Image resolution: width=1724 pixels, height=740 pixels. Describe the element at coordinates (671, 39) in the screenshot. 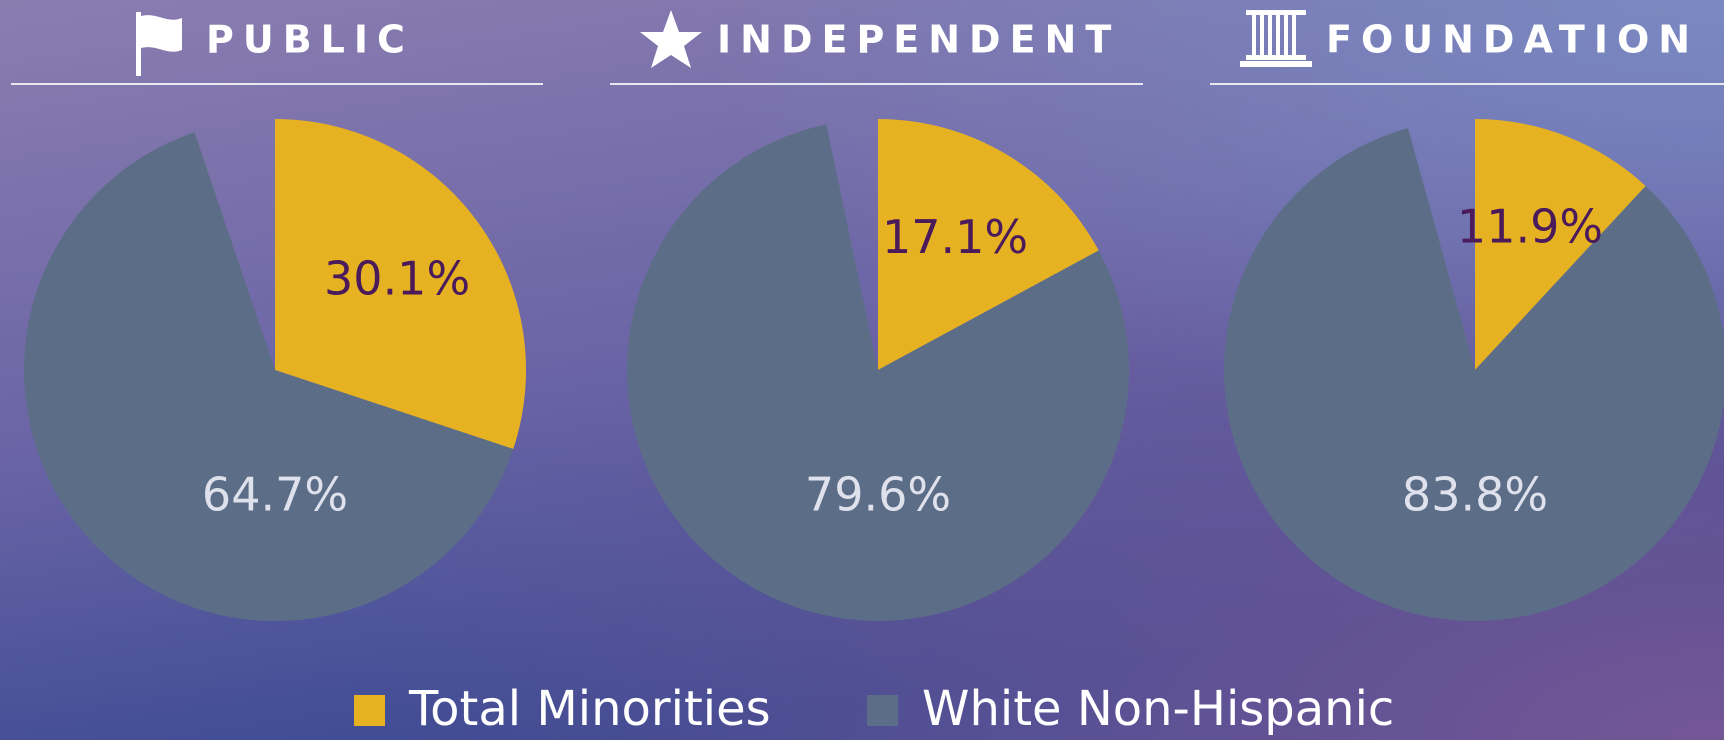

I see `star-icon` at that location.